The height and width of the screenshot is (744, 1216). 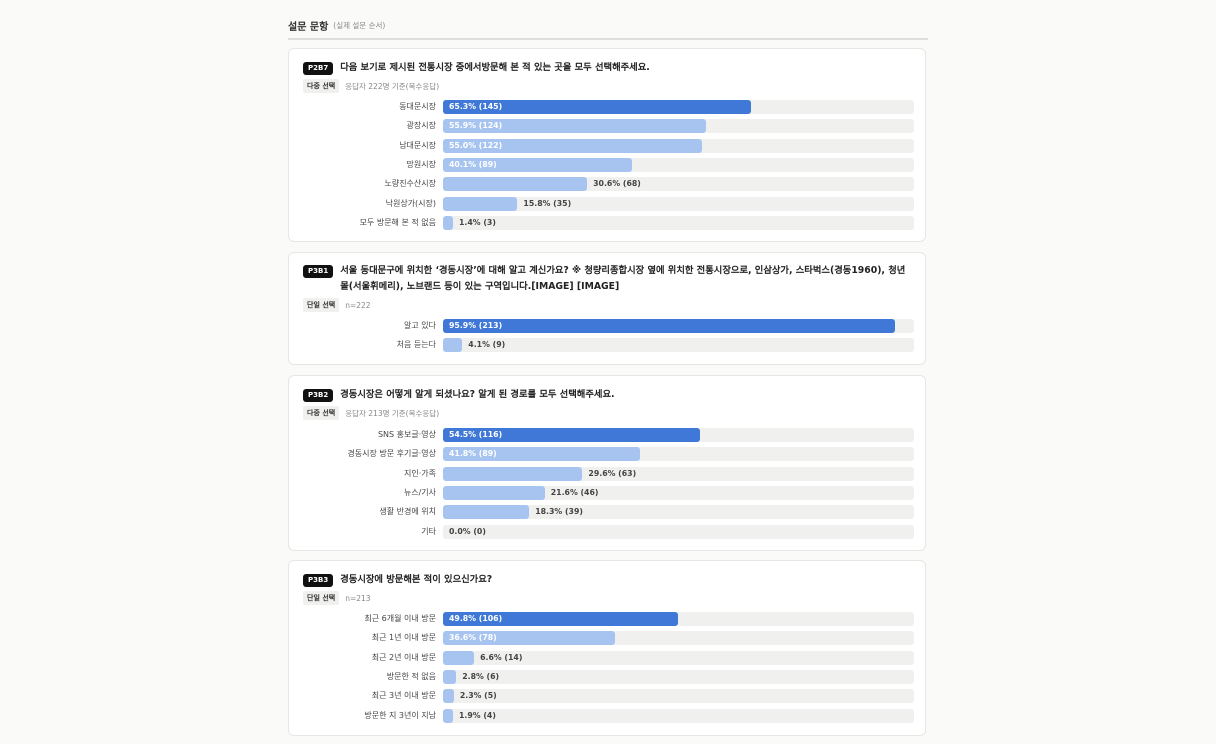 I want to click on value-label: 40.1% (89), so click(x=473, y=164).